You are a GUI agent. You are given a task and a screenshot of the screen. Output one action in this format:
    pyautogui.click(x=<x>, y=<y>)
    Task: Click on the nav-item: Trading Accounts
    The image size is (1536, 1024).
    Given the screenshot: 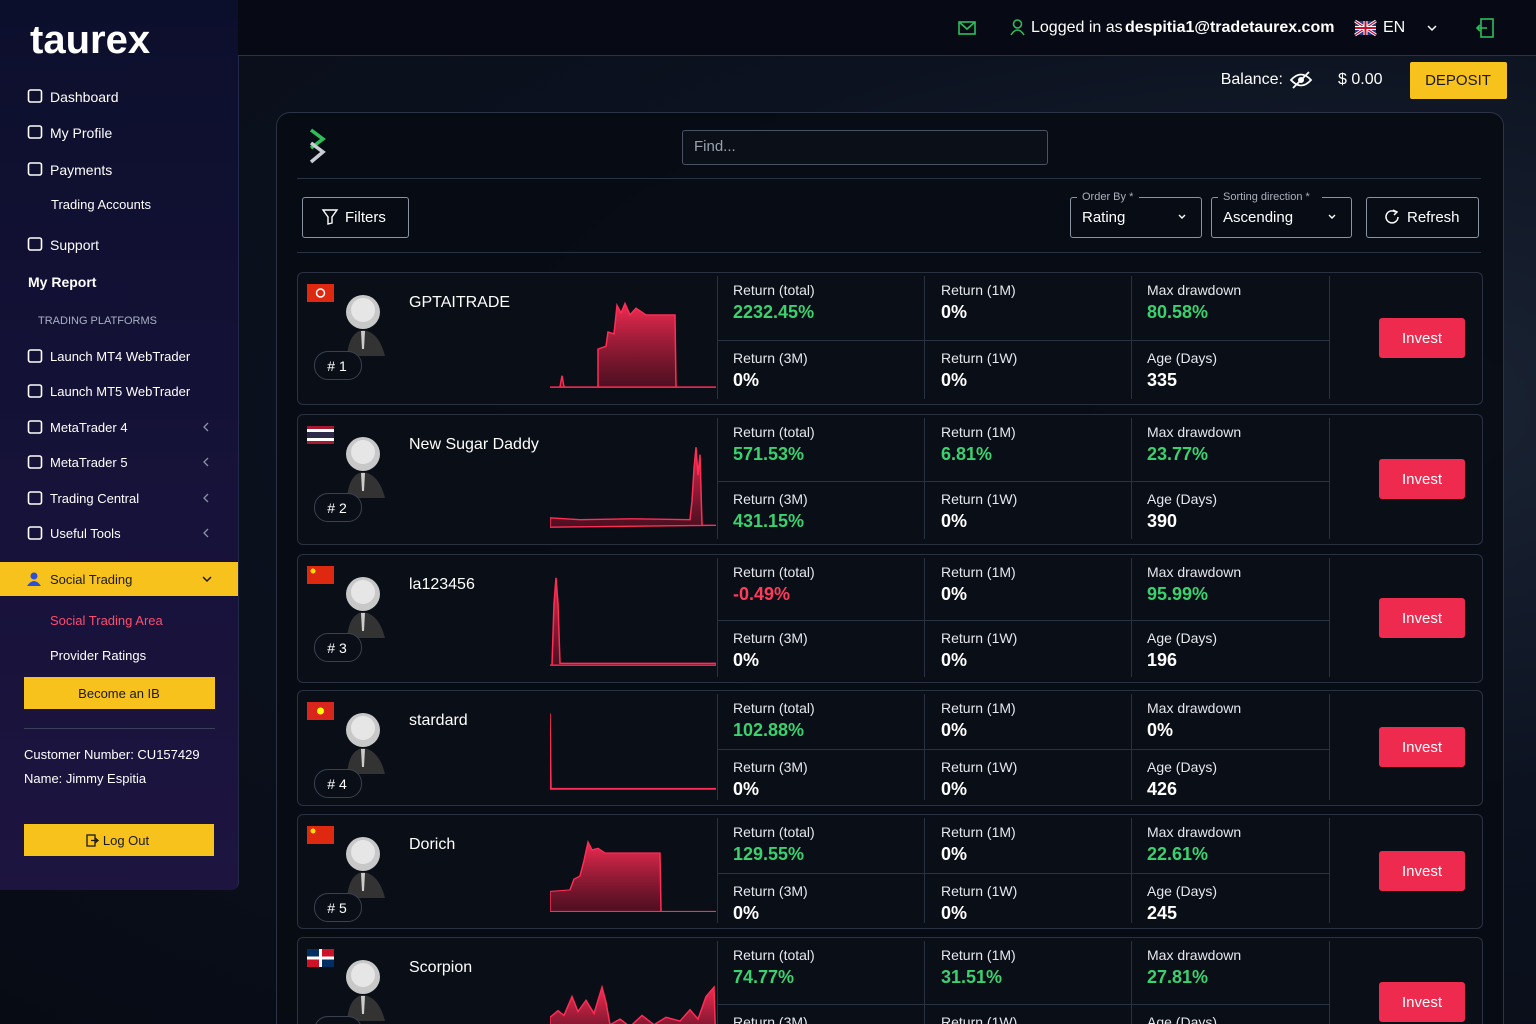 What is the action you would take?
    pyautogui.click(x=101, y=205)
    